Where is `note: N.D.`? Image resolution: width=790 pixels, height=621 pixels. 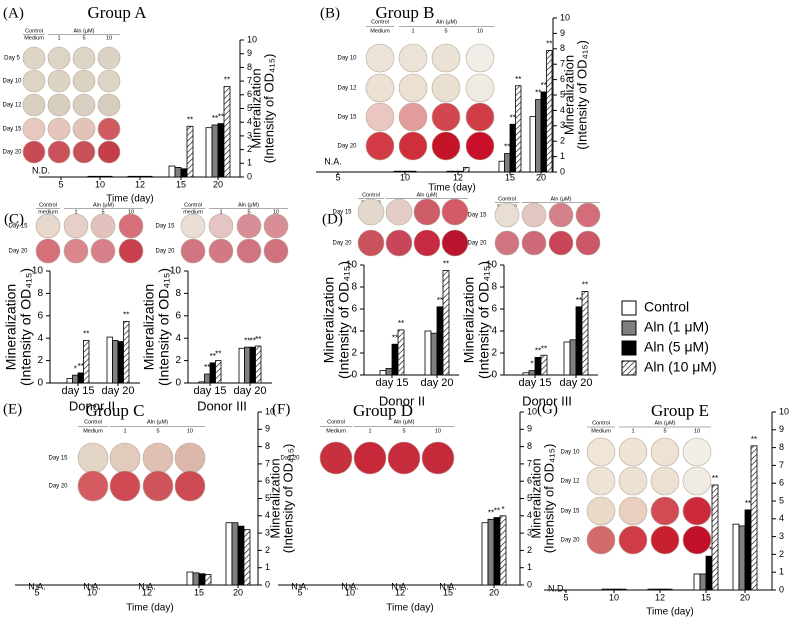 note: N.D. is located at coordinates (41, 170).